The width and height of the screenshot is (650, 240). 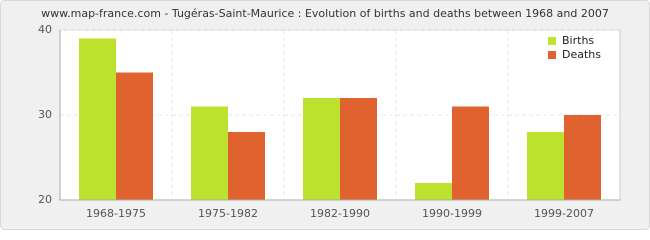 What do you see at coordinates (564, 213) in the screenshot?
I see `x-tick-label: 1999-2007` at bounding box center [564, 213].